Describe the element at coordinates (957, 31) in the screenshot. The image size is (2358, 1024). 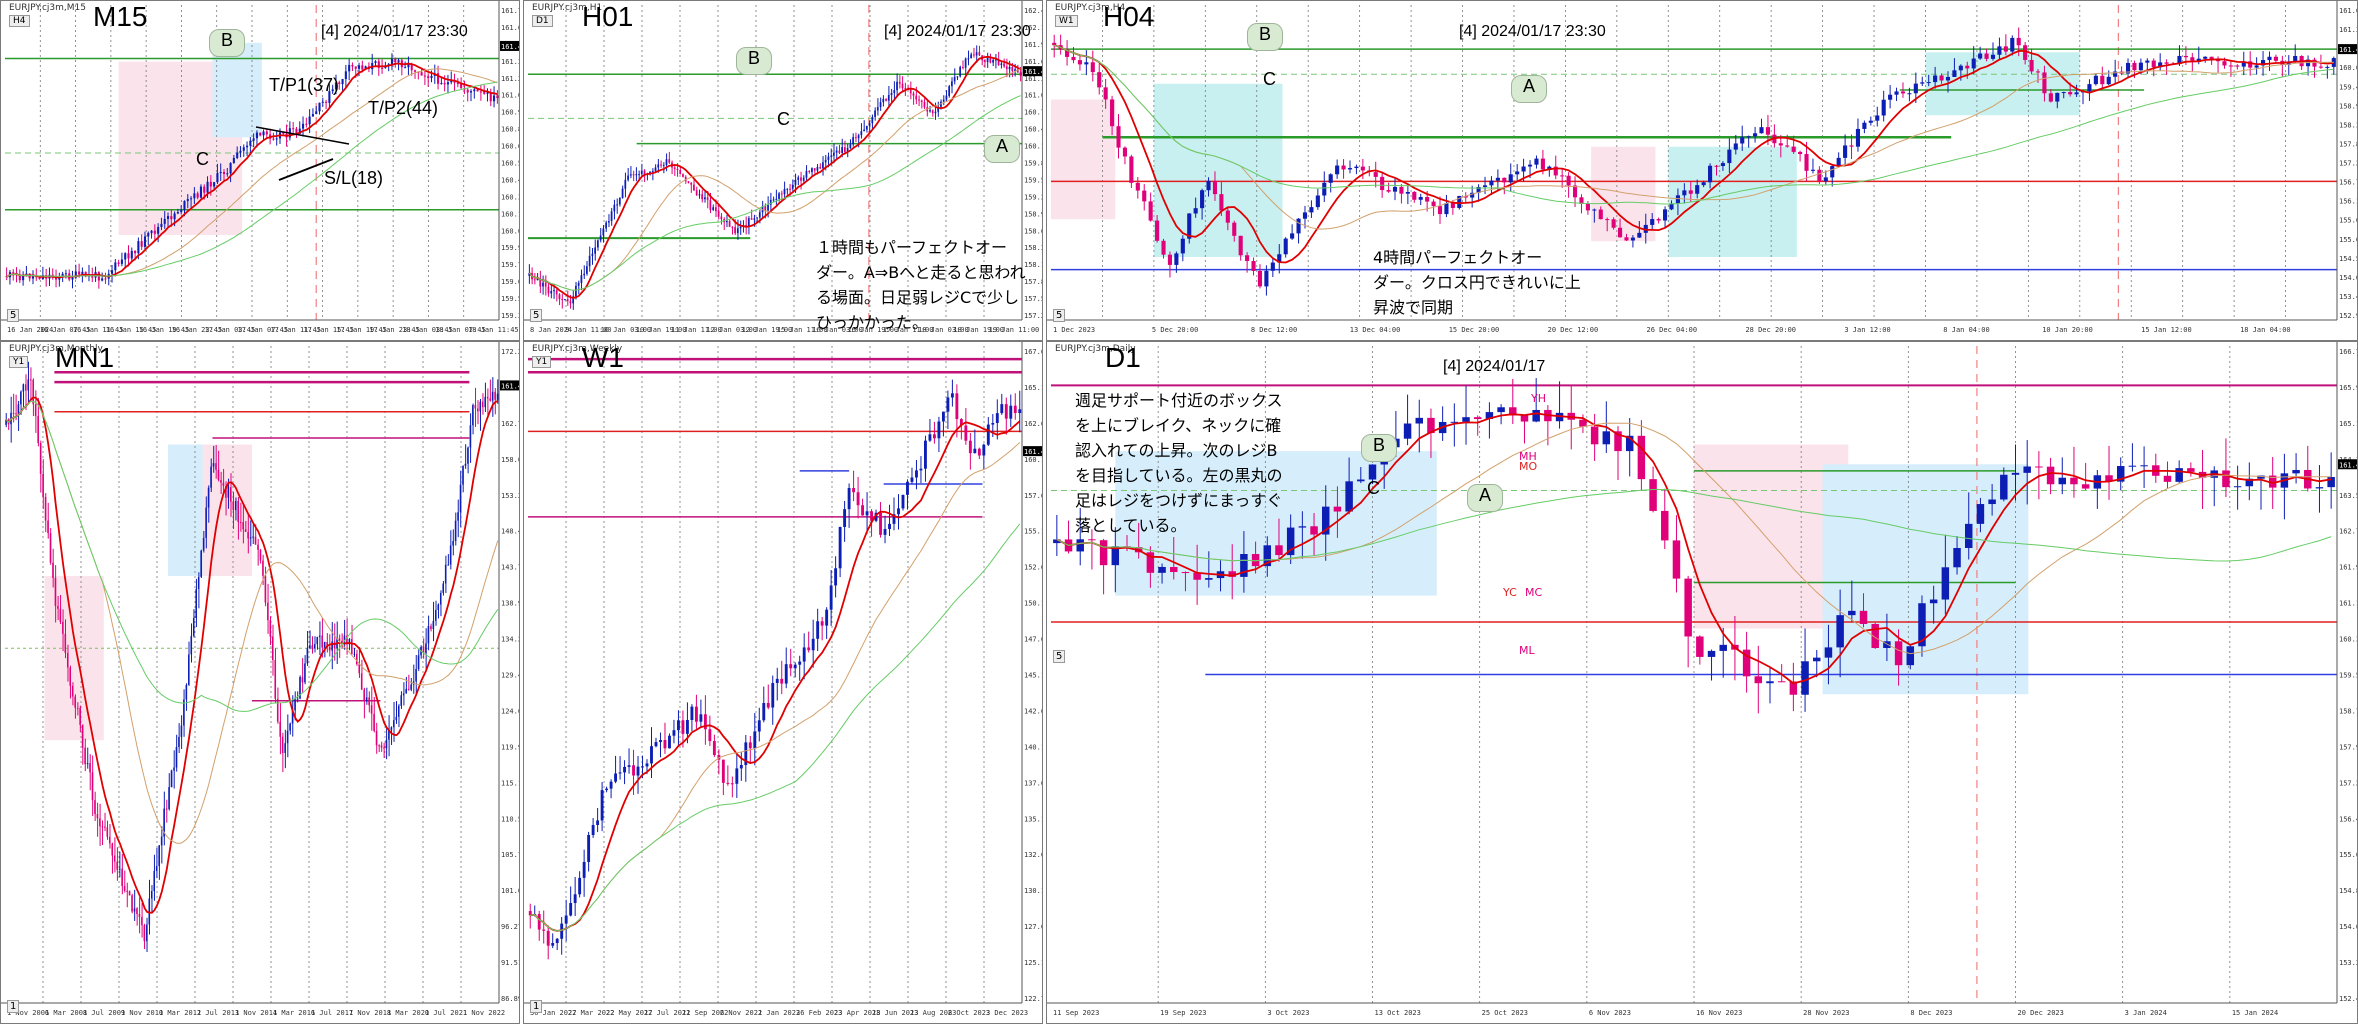
I see `h01-date-label: [4] 2024/01/17 23:30` at that location.